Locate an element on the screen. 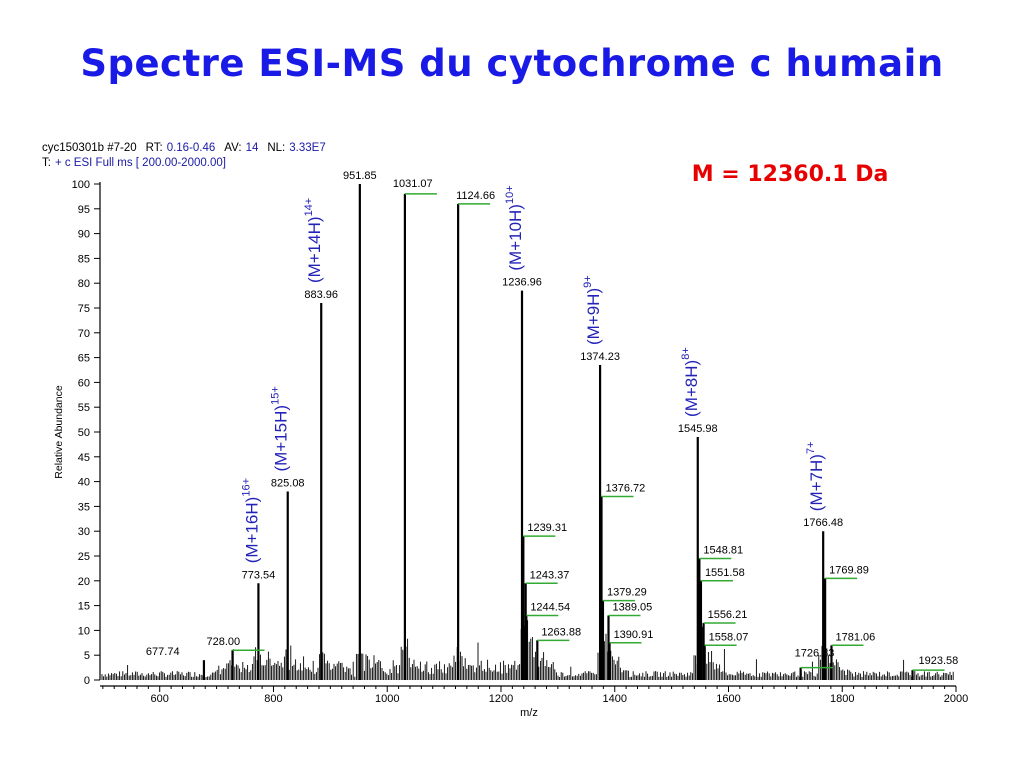  peak-label: 1558.07 is located at coordinates (729, 637).